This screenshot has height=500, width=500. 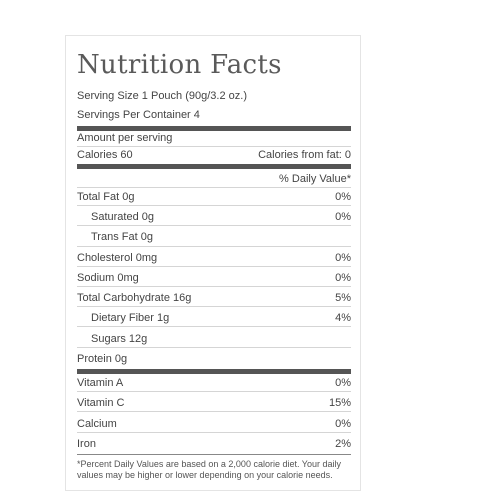 I want to click on nutrient-name: Total Fat 0g, so click(x=106, y=197).